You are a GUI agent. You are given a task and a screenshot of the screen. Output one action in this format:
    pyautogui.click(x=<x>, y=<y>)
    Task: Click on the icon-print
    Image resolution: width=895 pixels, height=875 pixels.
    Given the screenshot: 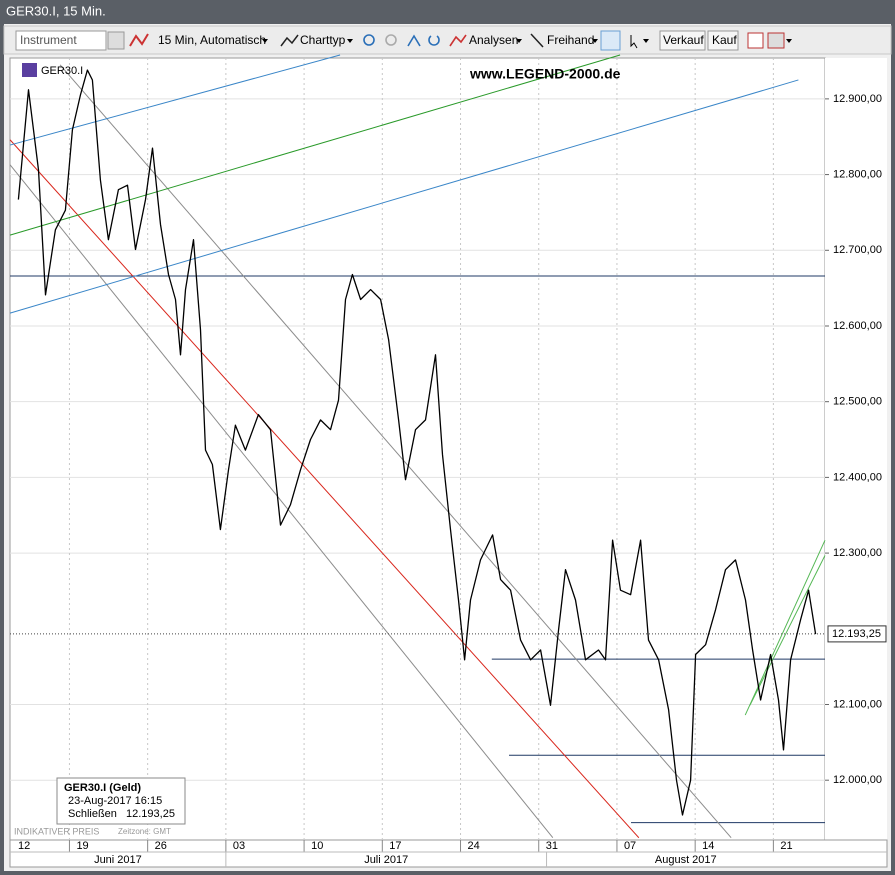 What is the action you would take?
    pyautogui.click(x=776, y=40)
    